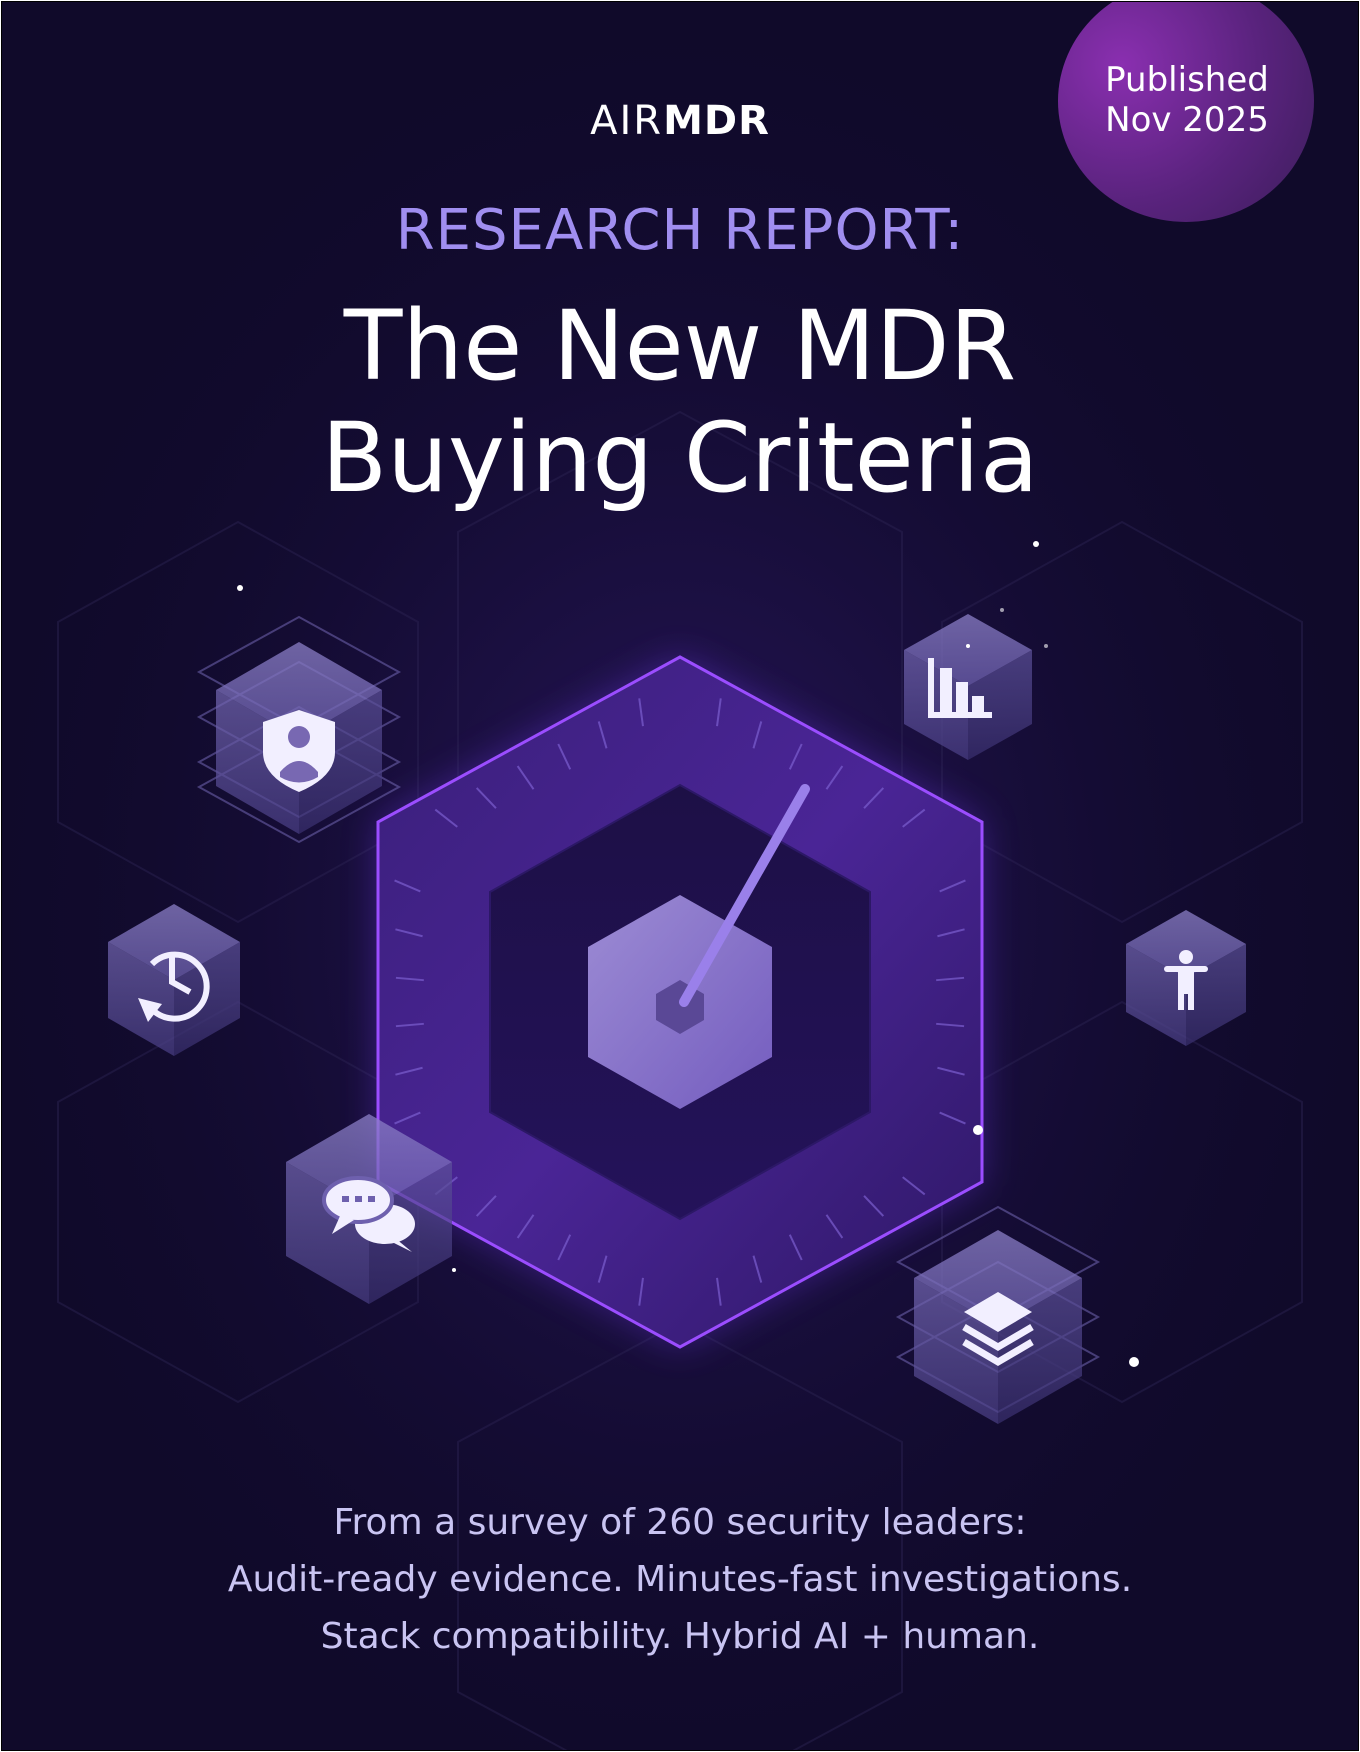 The height and width of the screenshot is (1752, 1360). I want to click on report-title: The New MDR Buying Criteria, so click(680, 402).